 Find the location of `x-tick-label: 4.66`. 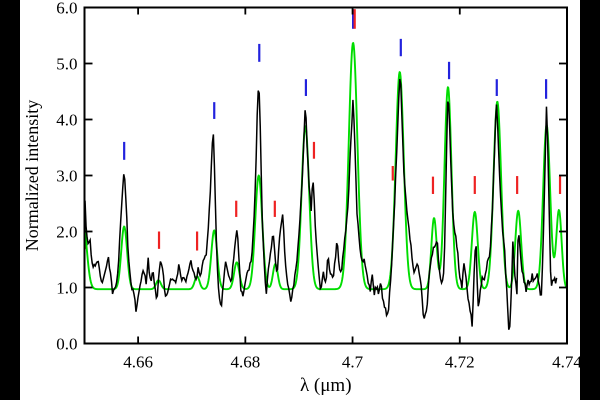

x-tick-label: 4.66 is located at coordinates (138, 362).